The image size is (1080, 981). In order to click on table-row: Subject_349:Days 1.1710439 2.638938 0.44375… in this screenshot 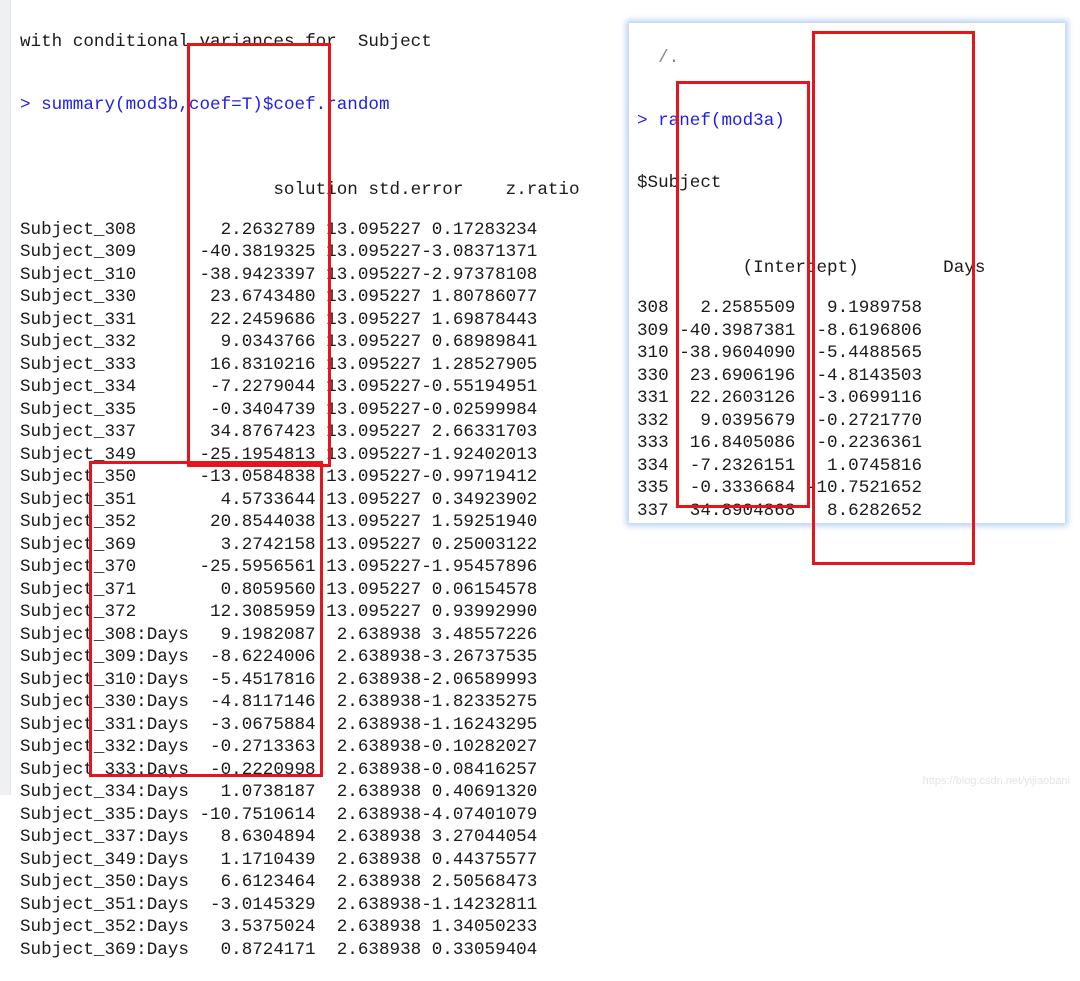, I will do `click(300, 860)`.